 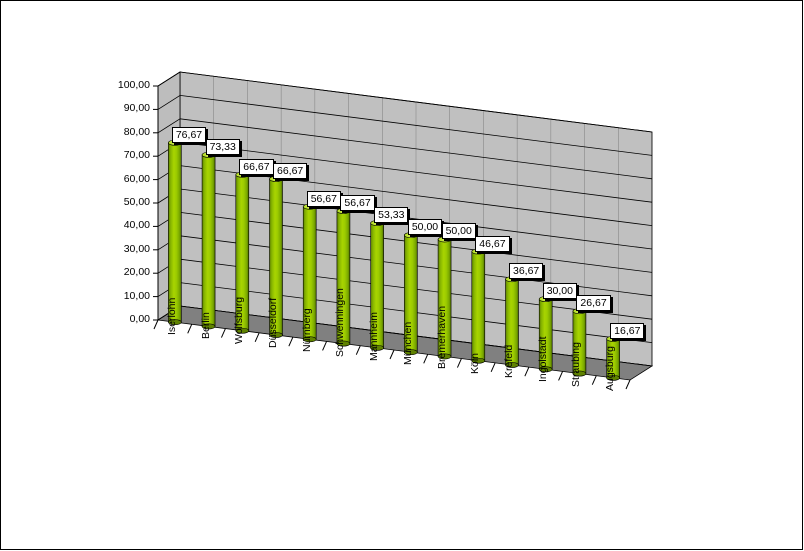 I want to click on x-axis-category-label: Düsseldorf, so click(x=273, y=322).